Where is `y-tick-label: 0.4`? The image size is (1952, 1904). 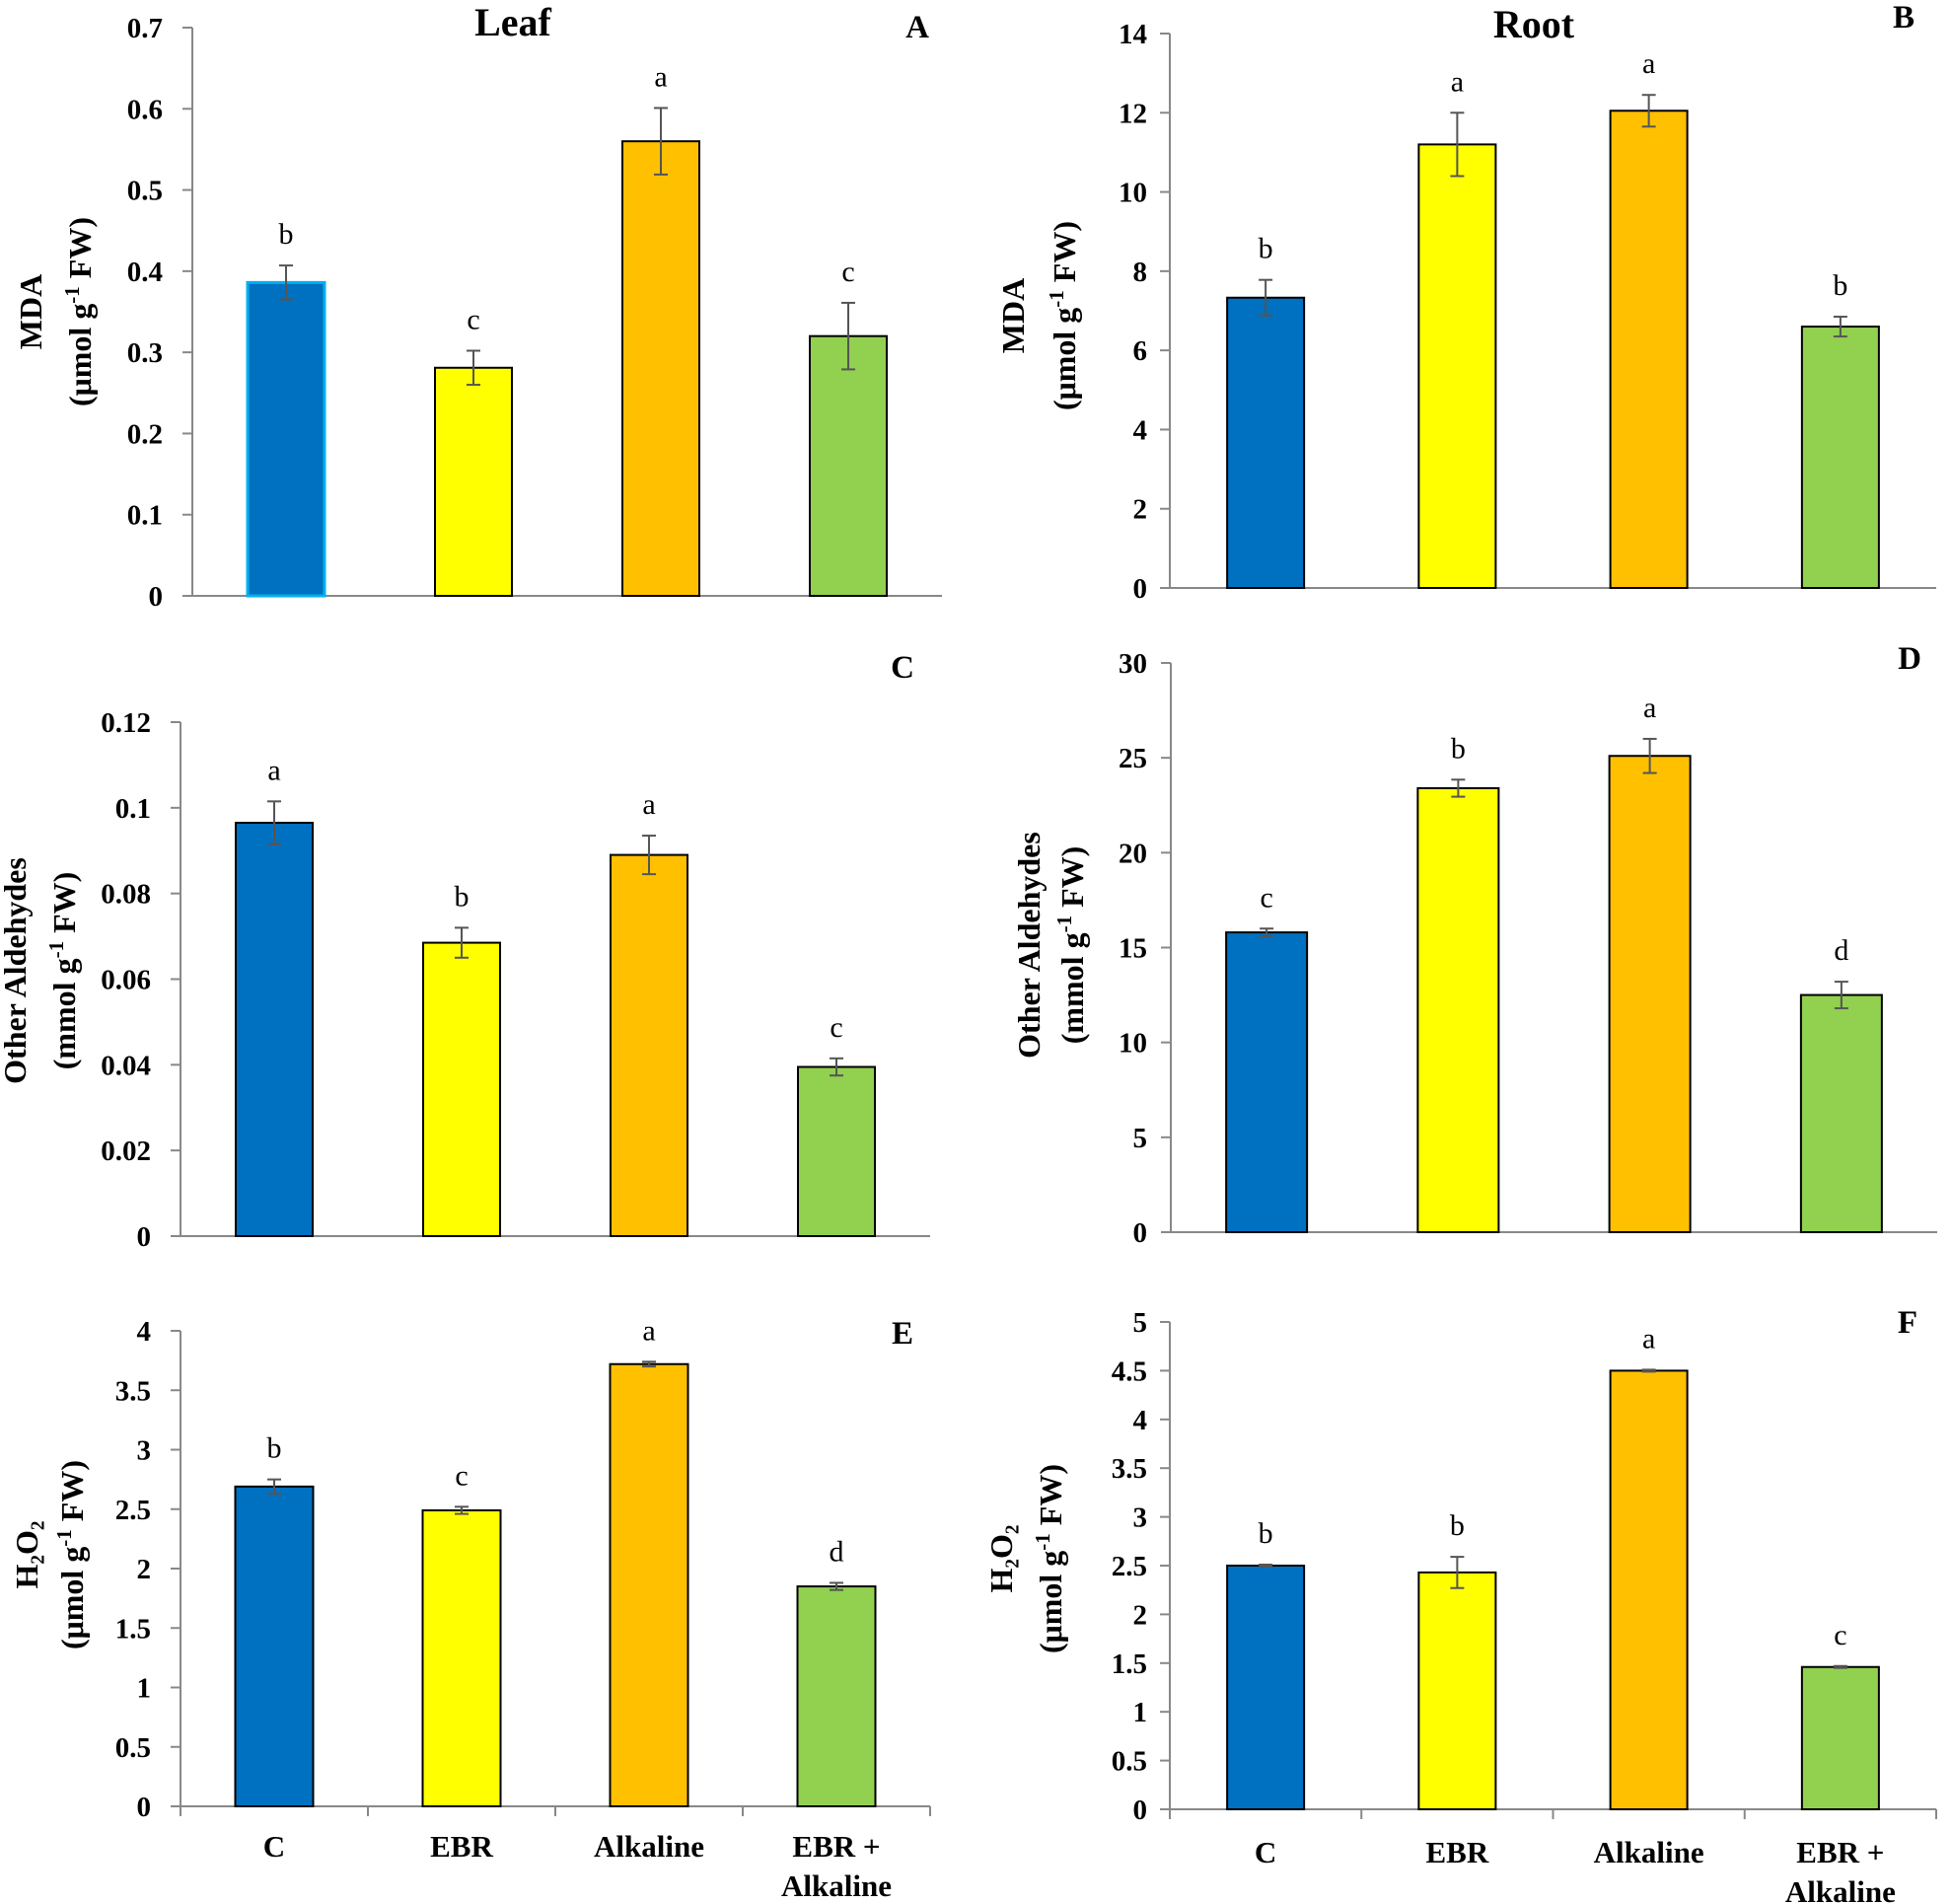
y-tick-label: 0.4 is located at coordinates (145, 272).